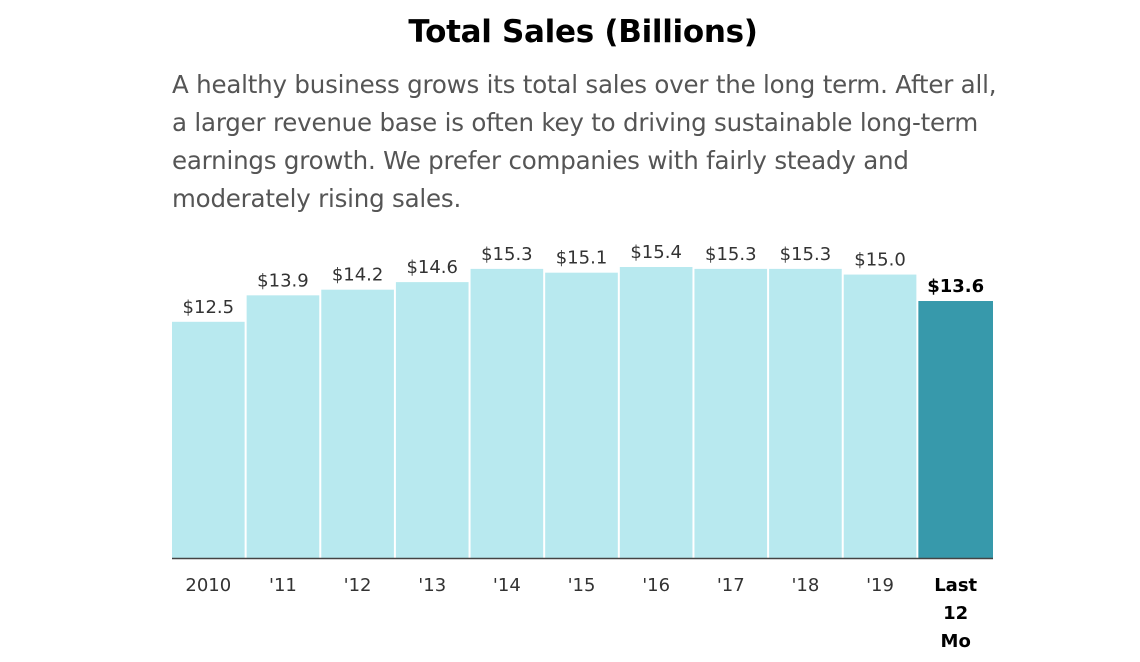 Image resolution: width=1140 pixels, height=662 pixels. I want to click on x-tick-label-1: '11, so click(283, 585).